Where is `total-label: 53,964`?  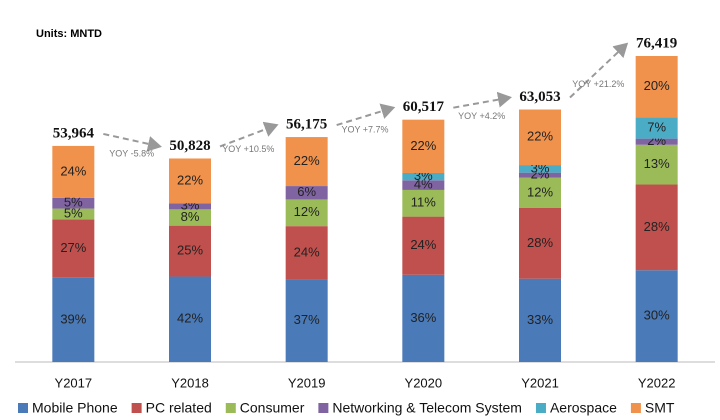
total-label: 53,964 is located at coordinates (74, 133).